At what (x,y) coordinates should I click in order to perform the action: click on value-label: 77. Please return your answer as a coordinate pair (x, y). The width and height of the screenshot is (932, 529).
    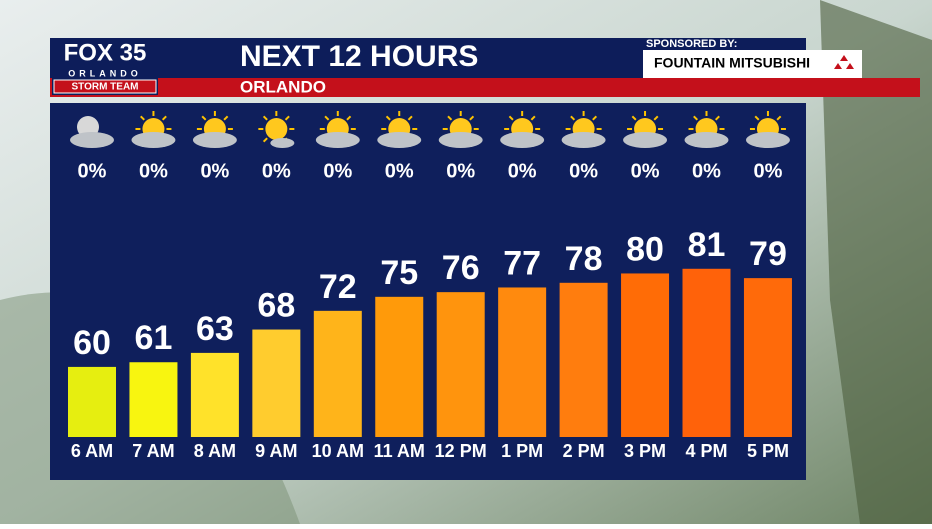
    Looking at the image, I should click on (522, 263).